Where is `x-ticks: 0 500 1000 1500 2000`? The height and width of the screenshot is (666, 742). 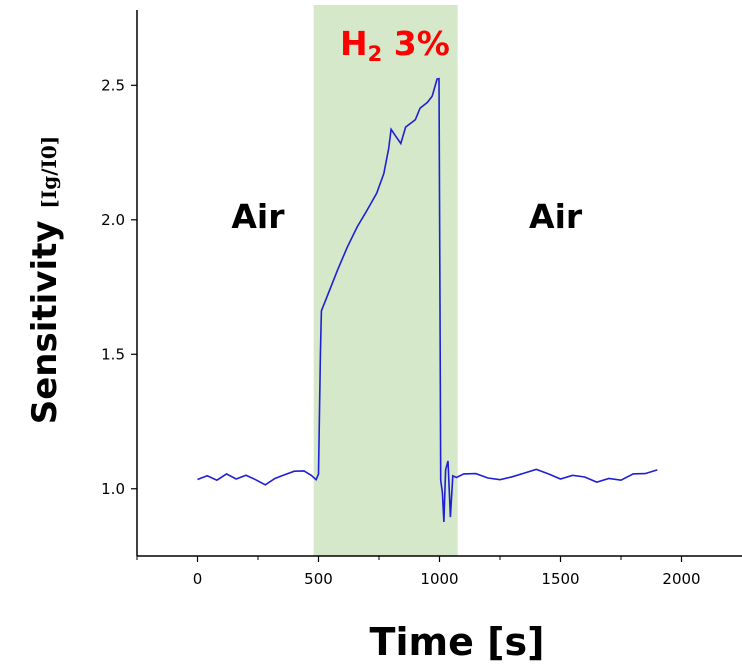
x-ticks: 0 500 1000 1500 2000 is located at coordinates (418, 572).